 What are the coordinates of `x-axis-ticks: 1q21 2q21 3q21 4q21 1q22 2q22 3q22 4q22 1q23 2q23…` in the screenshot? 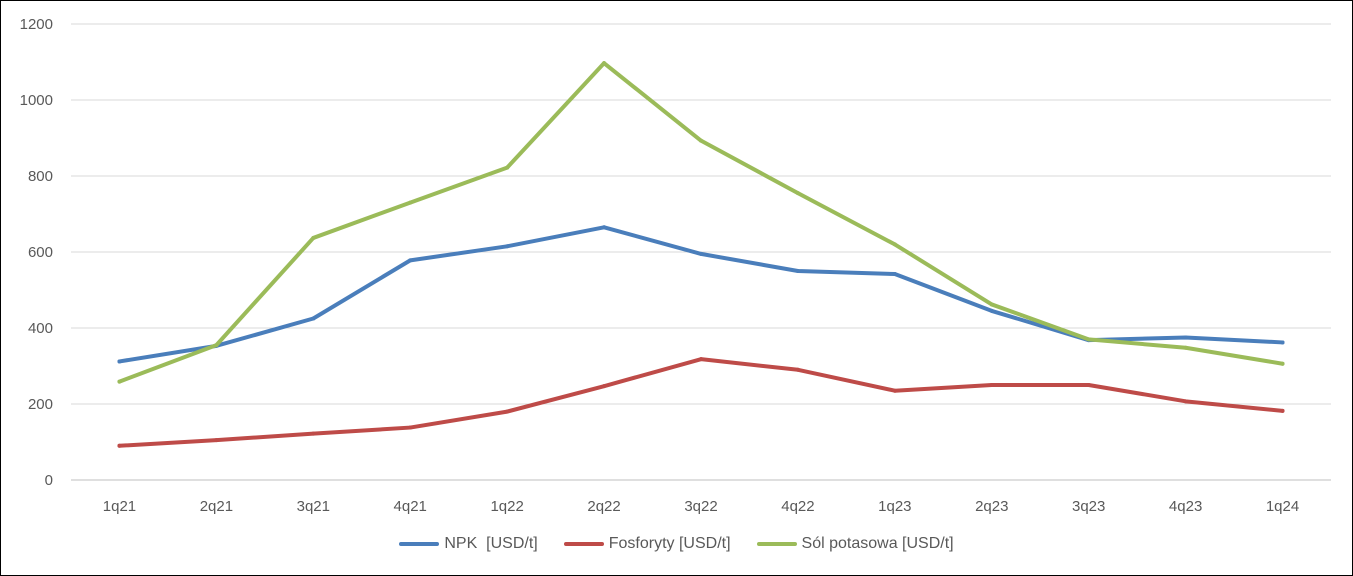 It's located at (701, 506).